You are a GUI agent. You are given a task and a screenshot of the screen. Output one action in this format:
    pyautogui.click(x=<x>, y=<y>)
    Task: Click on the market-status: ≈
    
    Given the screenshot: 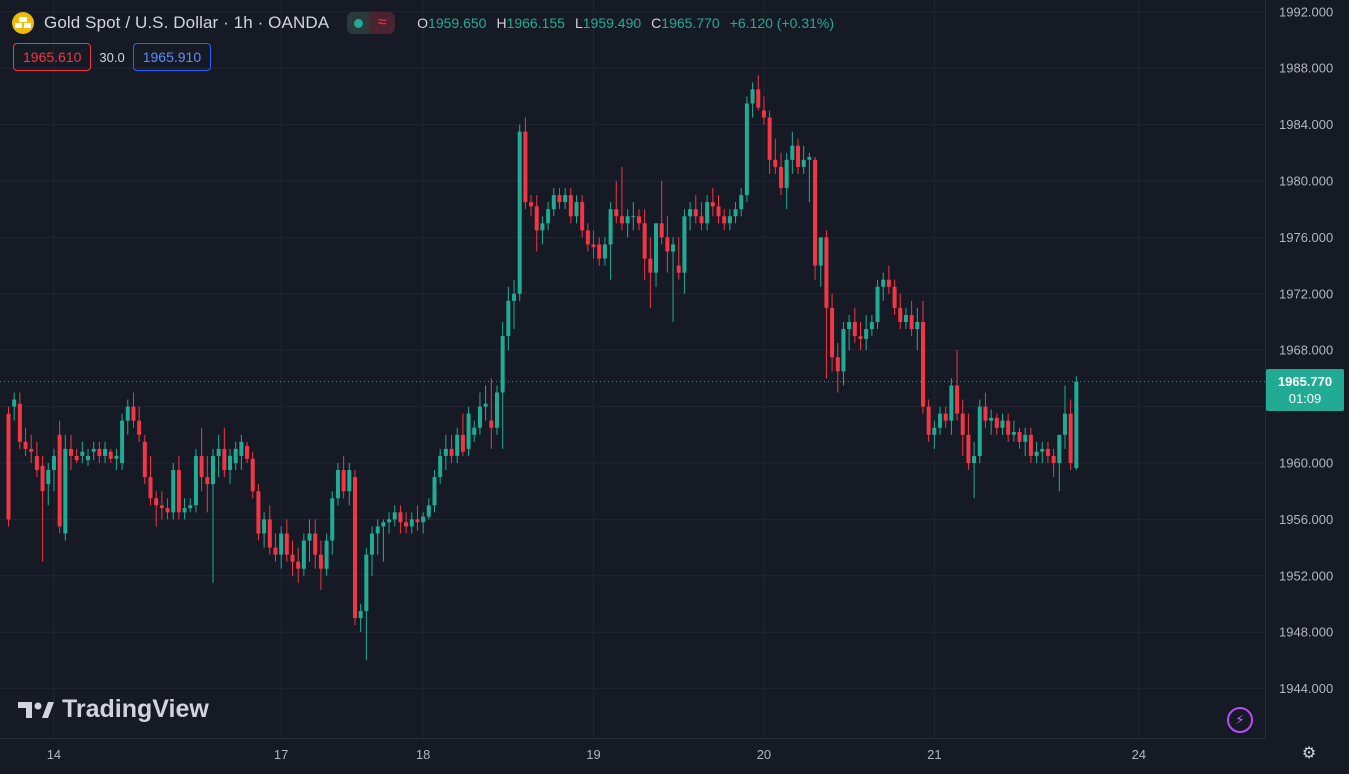 What is the action you would take?
    pyautogui.click(x=371, y=23)
    